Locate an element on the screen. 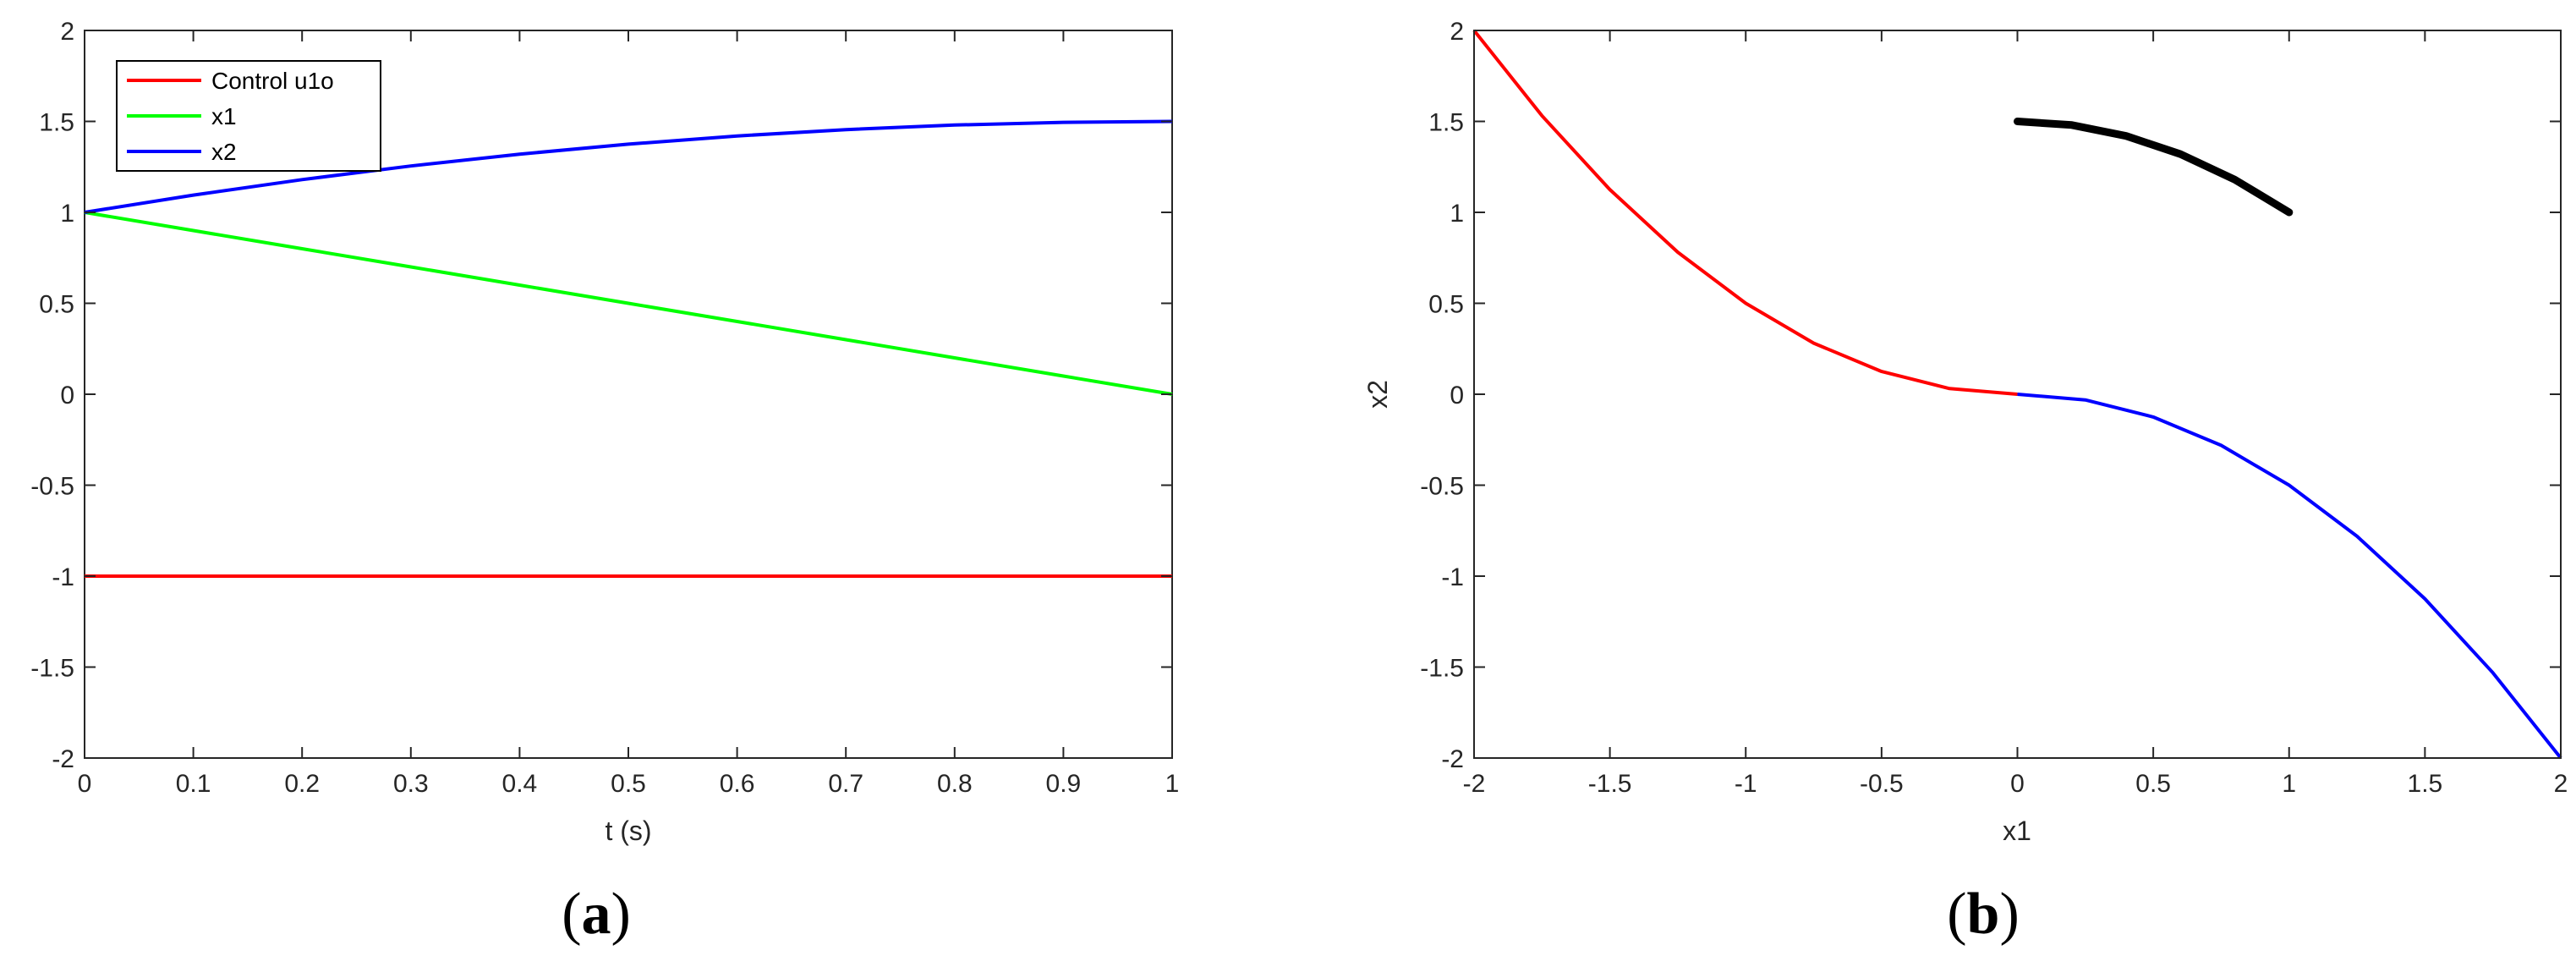 This screenshot has width=2576, height=956. x-tick-label: 0.4 is located at coordinates (520, 784).